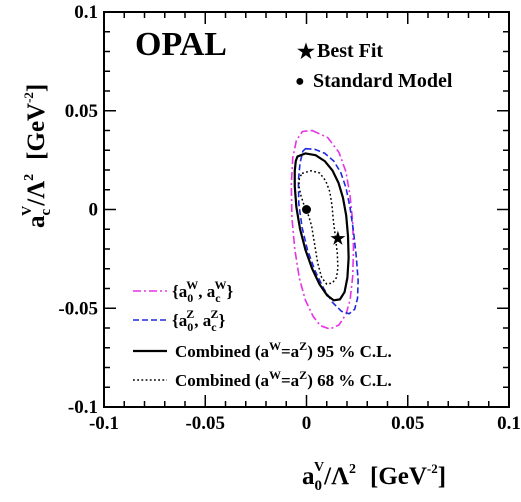  I want to click on x-tick-label: -0.05, so click(205, 423).